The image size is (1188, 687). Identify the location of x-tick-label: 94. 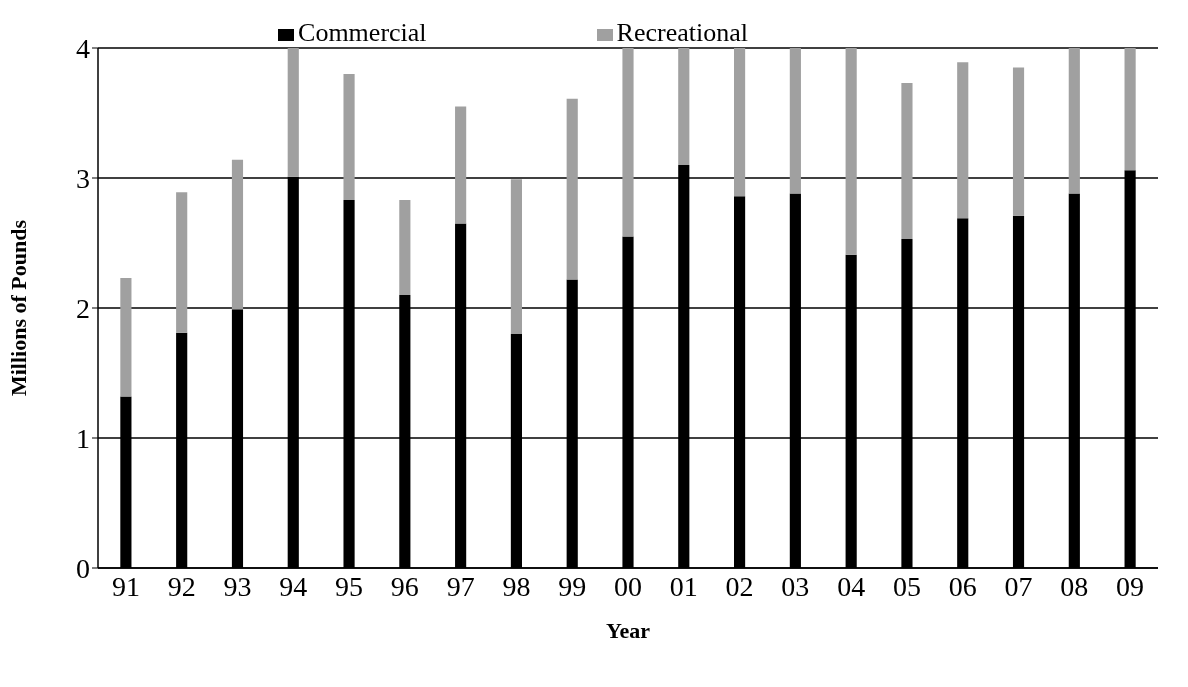
(293, 586).